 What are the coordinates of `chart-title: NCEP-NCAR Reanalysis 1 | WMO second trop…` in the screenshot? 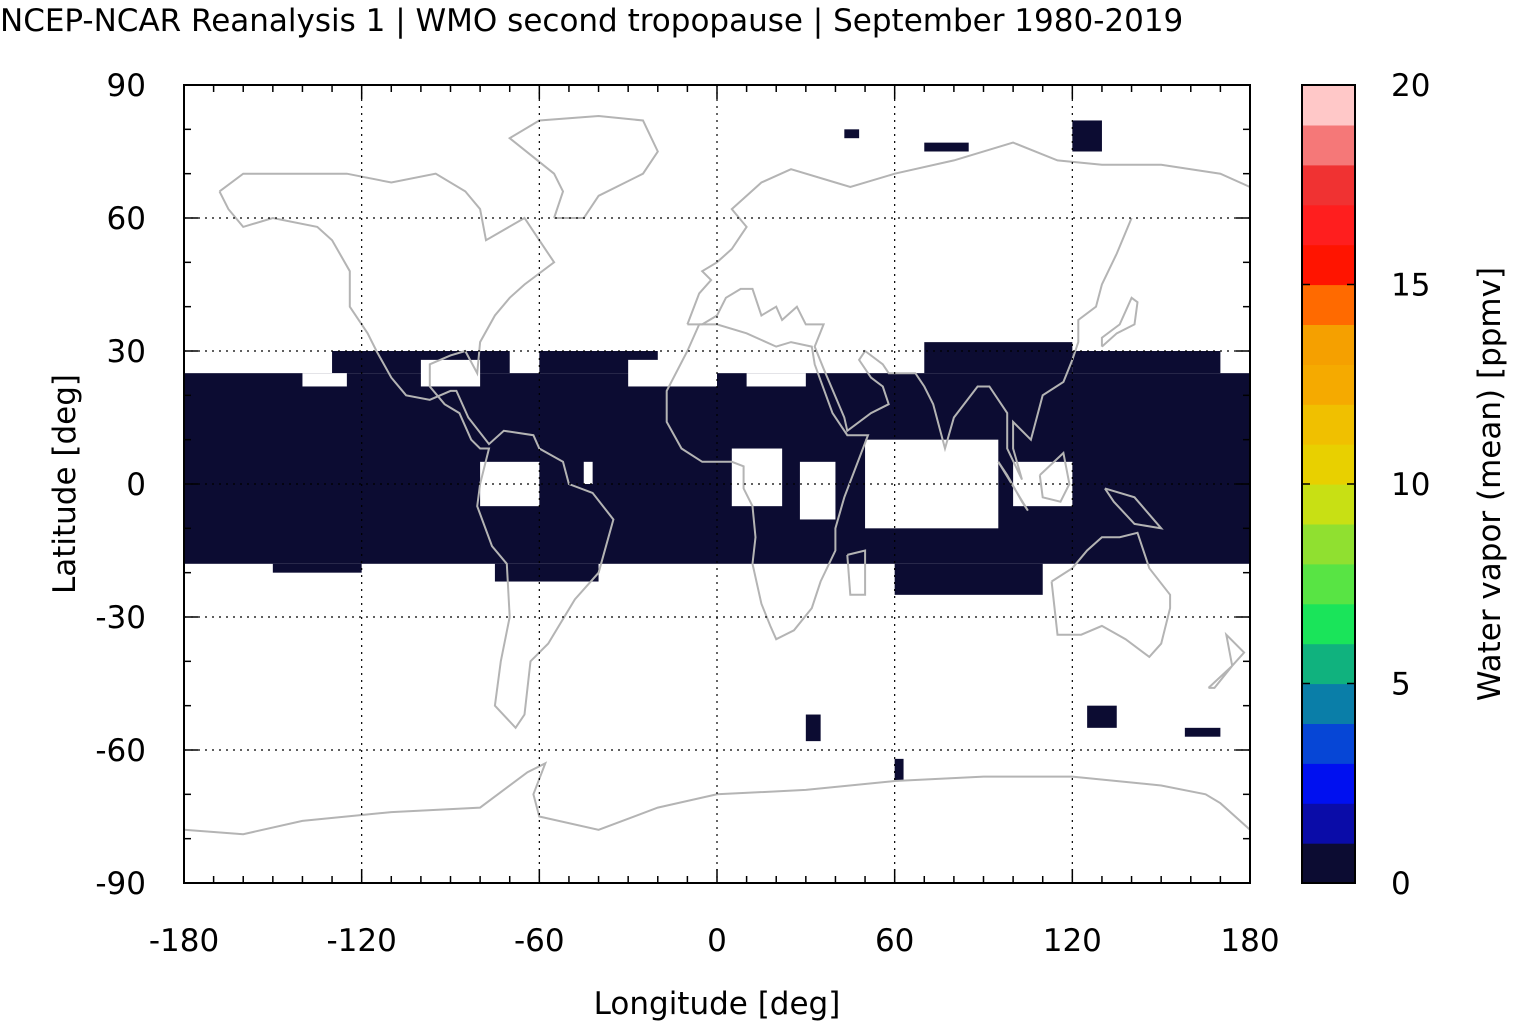 It's located at (591, 21).